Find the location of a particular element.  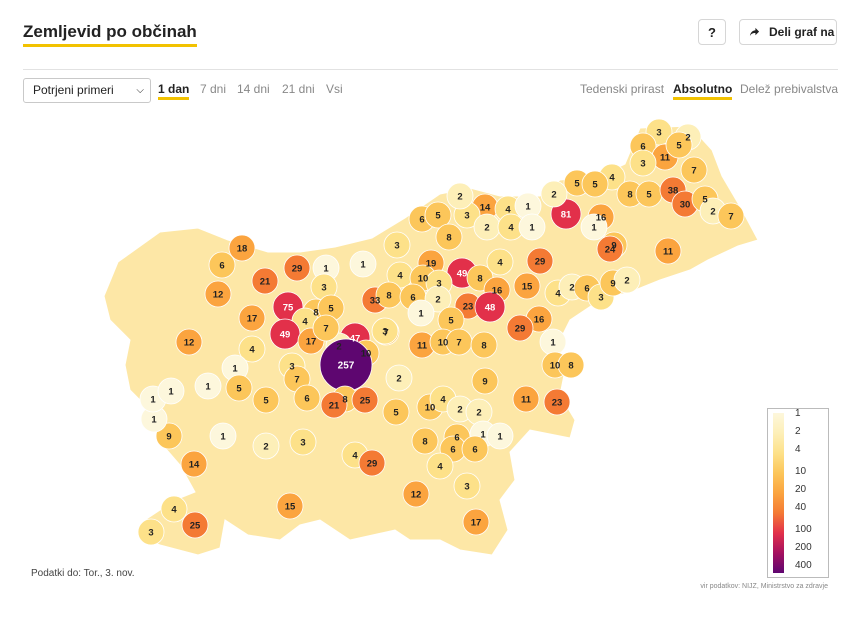

share-button: Deli graf na is located at coordinates (788, 32).